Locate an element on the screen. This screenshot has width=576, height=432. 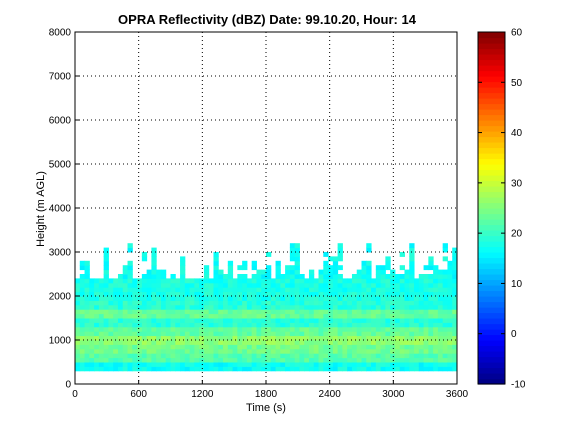
y-tick-label: 3000 is located at coordinates (60, 253).